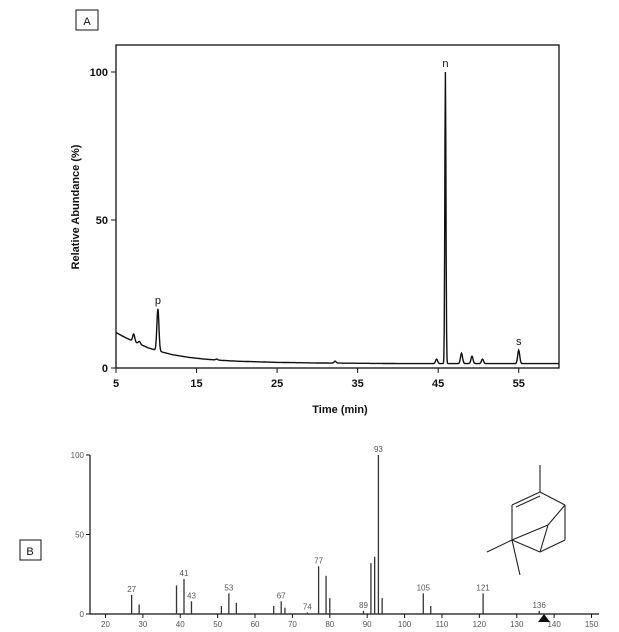 Image resolution: width=619 pixels, height=632 pixels. I want to click on y-axis-label: Relative Abundance (%), so click(76, 206).